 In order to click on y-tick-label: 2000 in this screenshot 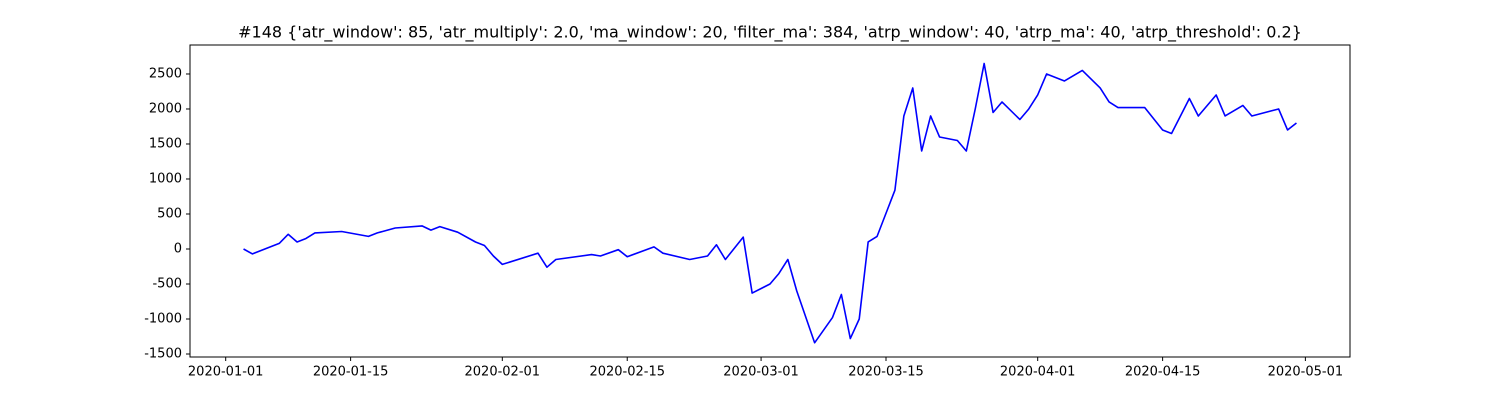, I will do `click(165, 108)`.